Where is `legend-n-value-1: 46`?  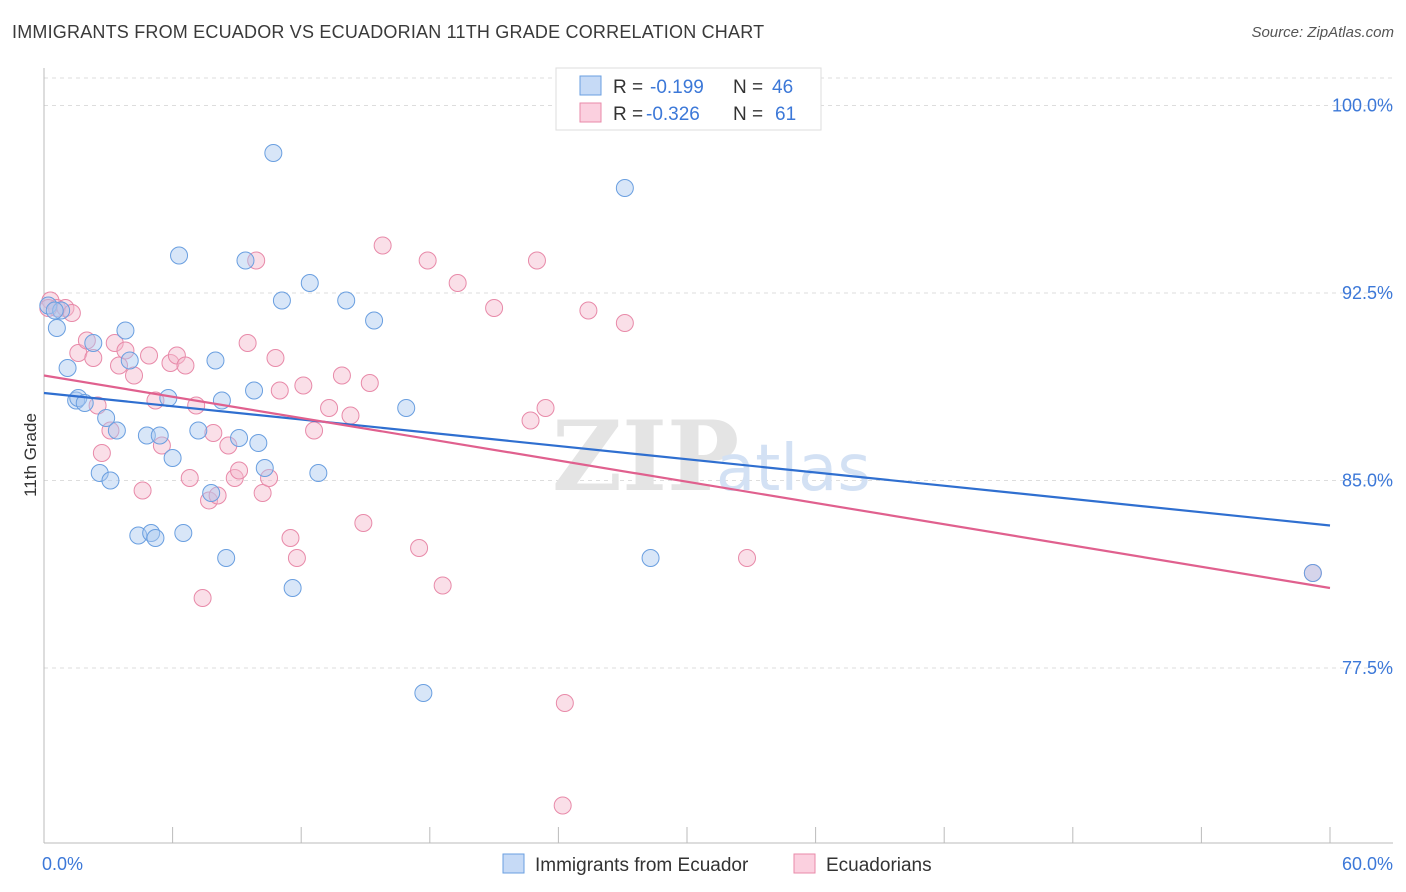 legend-n-value-1: 46 is located at coordinates (782, 87).